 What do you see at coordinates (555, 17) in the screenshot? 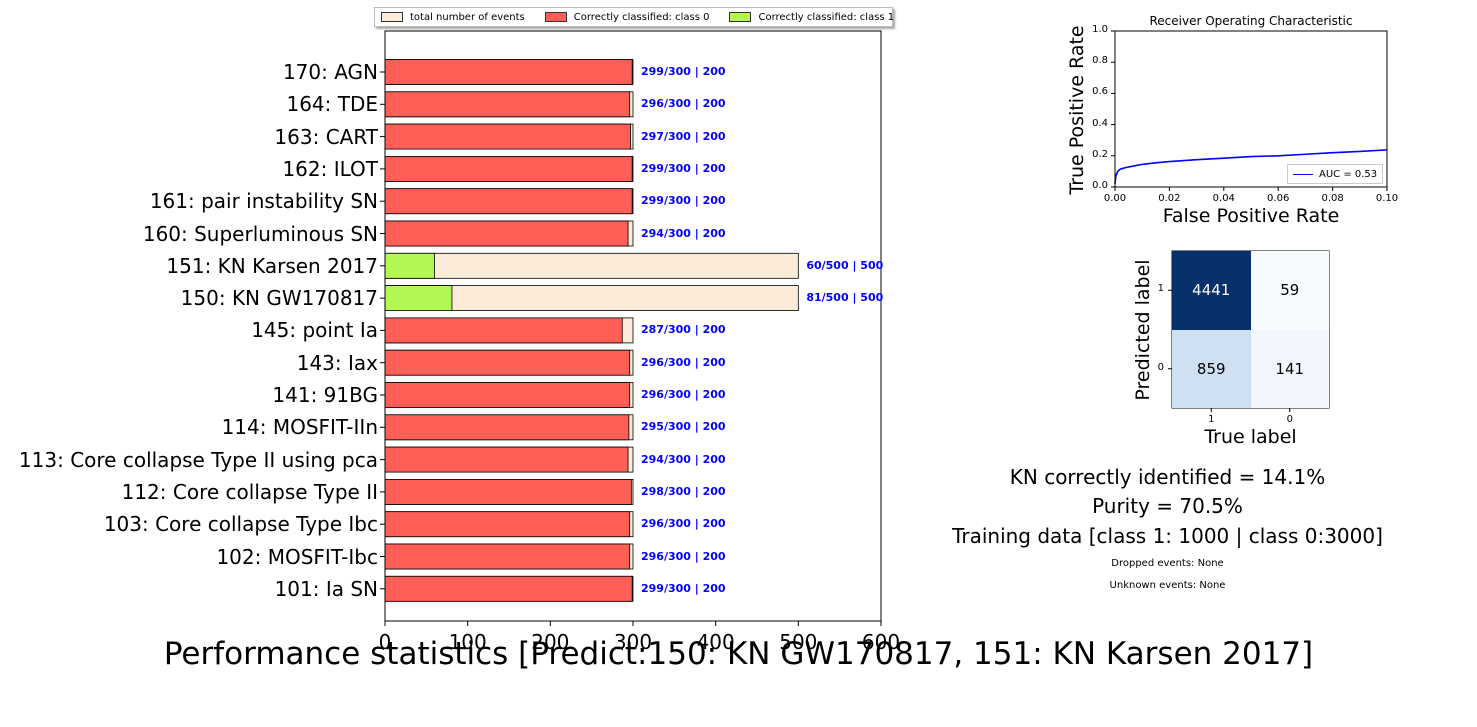
I see `legend-swatch-class0` at bounding box center [555, 17].